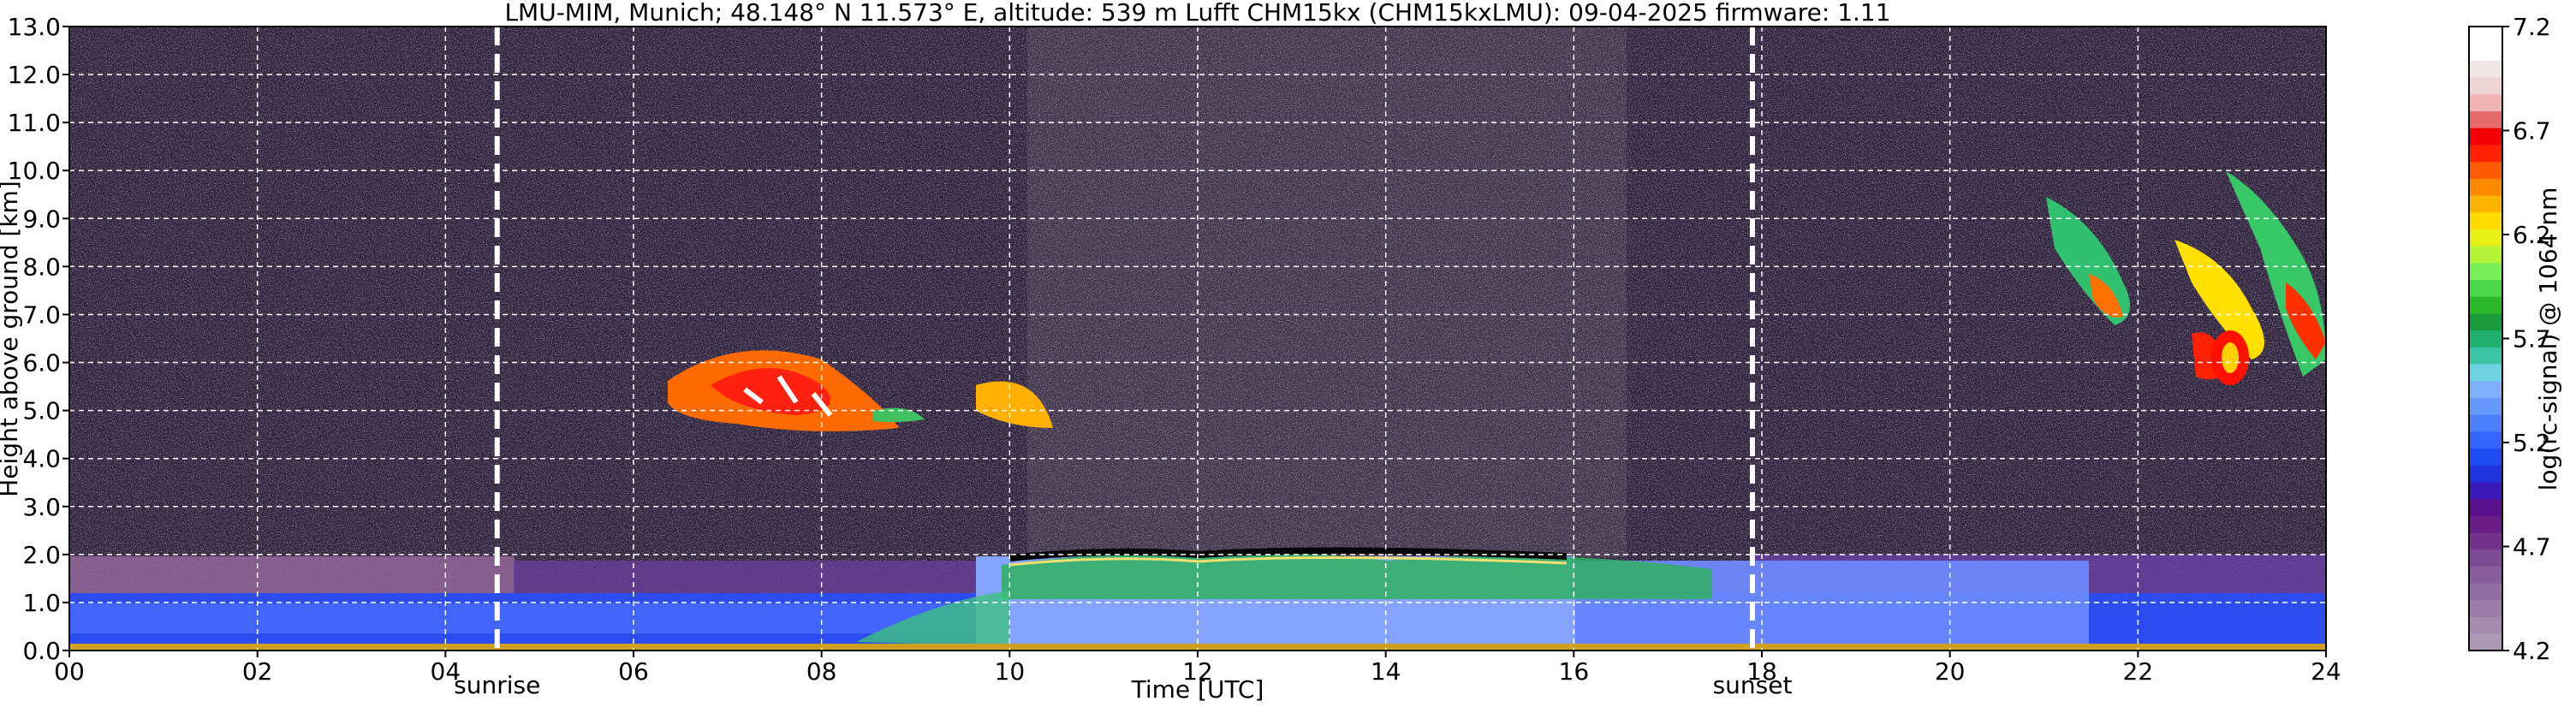  What do you see at coordinates (1010, 671) in the screenshot?
I see `x-tick-label: 10` at bounding box center [1010, 671].